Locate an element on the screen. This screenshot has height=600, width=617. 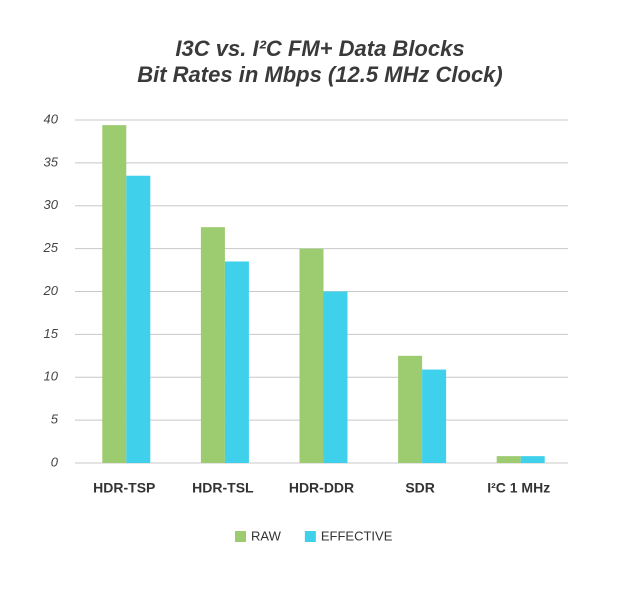
y-tick-label: 40 is located at coordinates (51, 118).